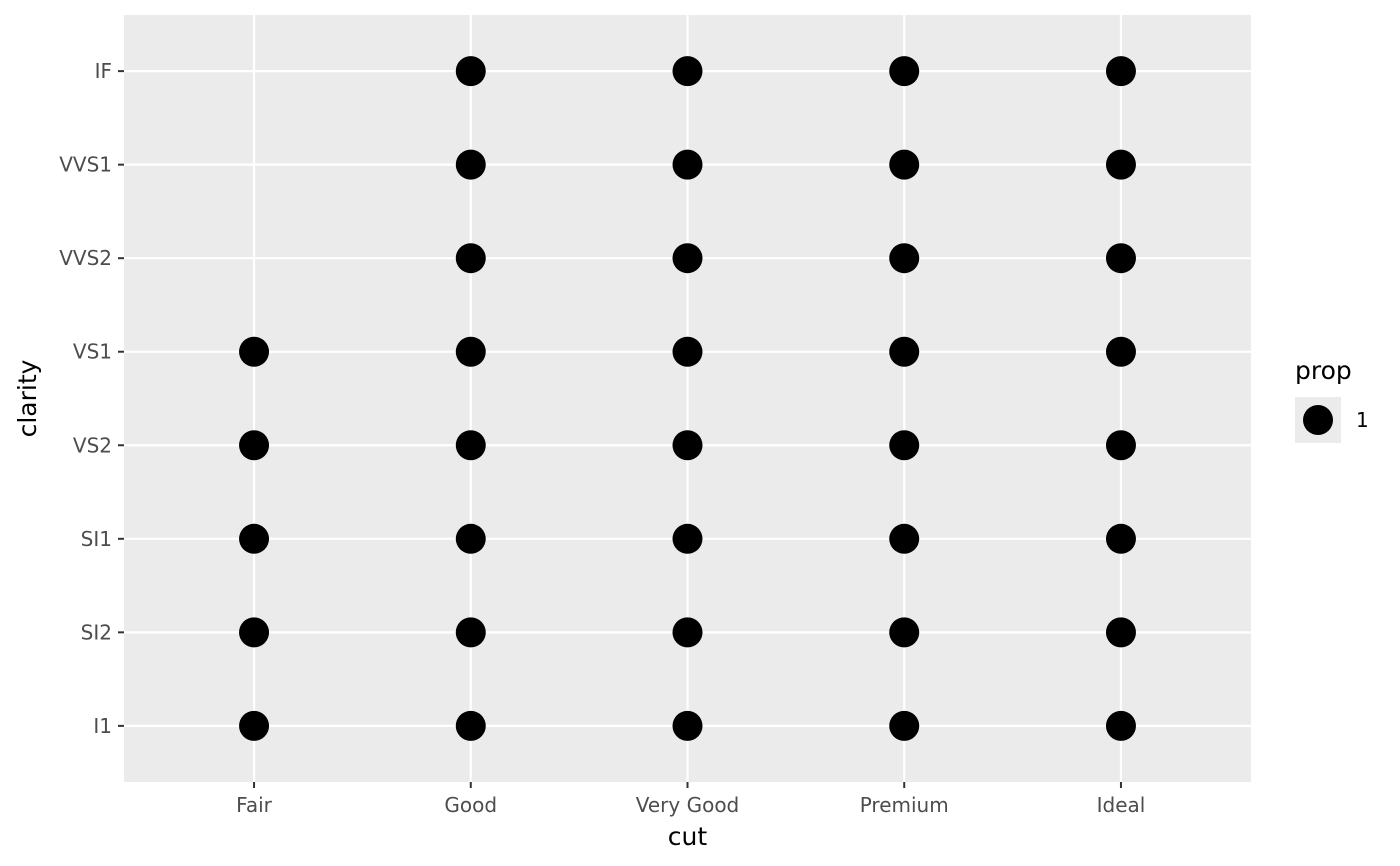 This screenshot has width=1400, height=866. Describe the element at coordinates (470, 258) in the screenshot. I see `point-good-vvs2` at that location.